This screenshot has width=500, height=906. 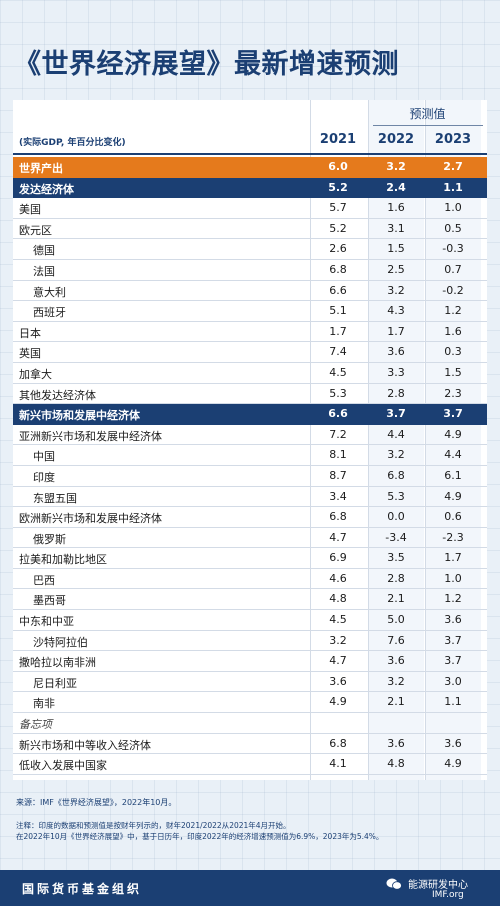 What do you see at coordinates (396, 640) in the screenshot?
I see `value-cell-2022: 7.6` at bounding box center [396, 640].